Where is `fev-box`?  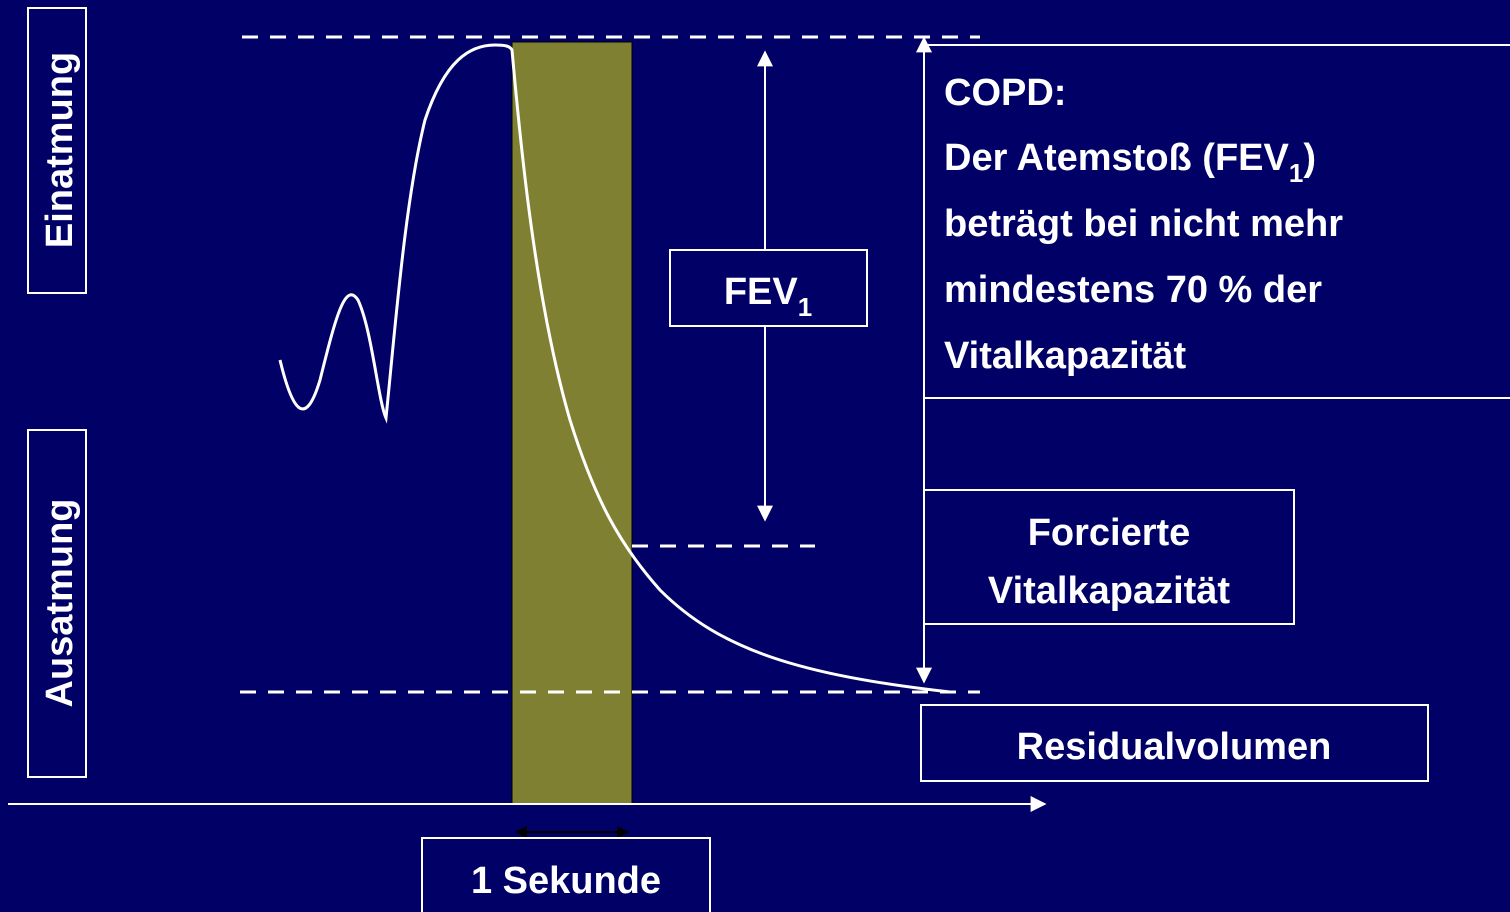
fev-box is located at coordinates (768, 288).